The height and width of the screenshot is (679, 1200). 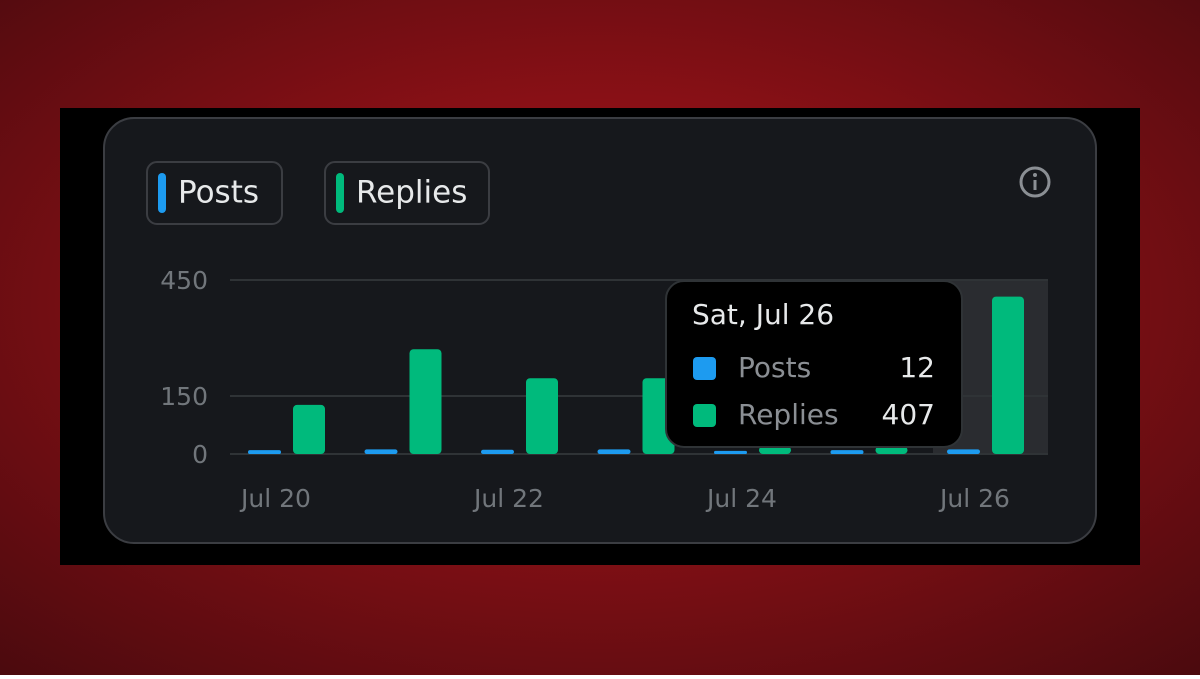 I want to click on tooltip-value: 407, so click(x=908, y=414).